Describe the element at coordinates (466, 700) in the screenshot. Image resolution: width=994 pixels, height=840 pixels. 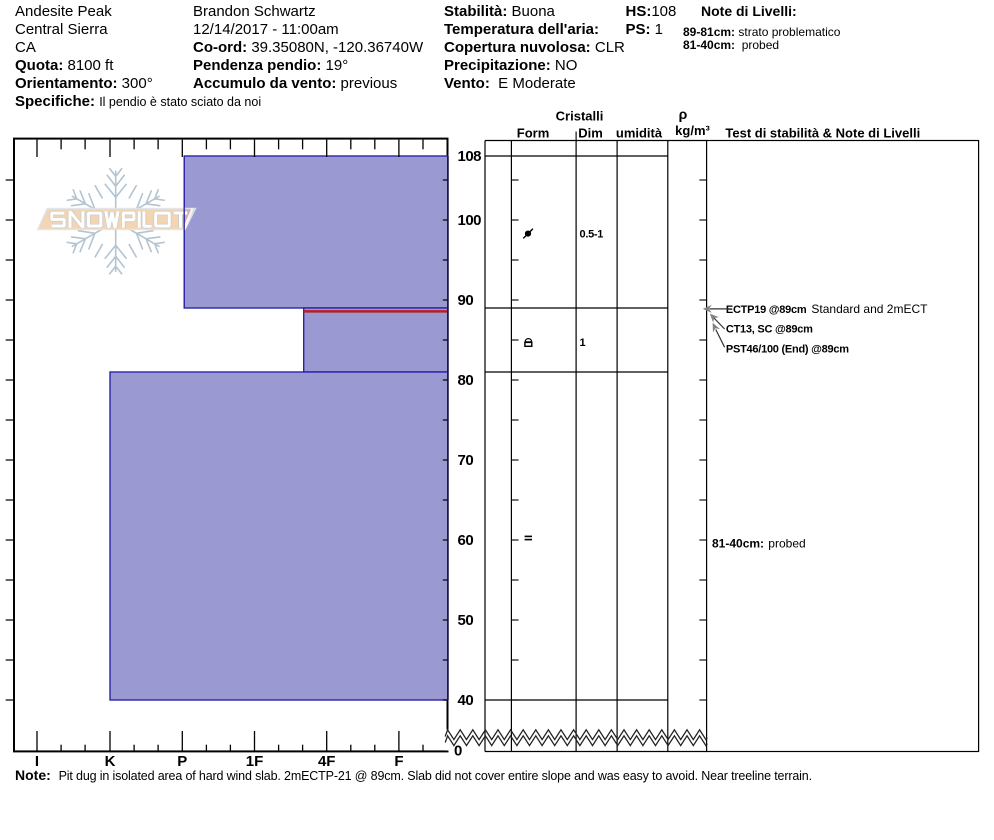
I see `svg-text: 40` at that location.